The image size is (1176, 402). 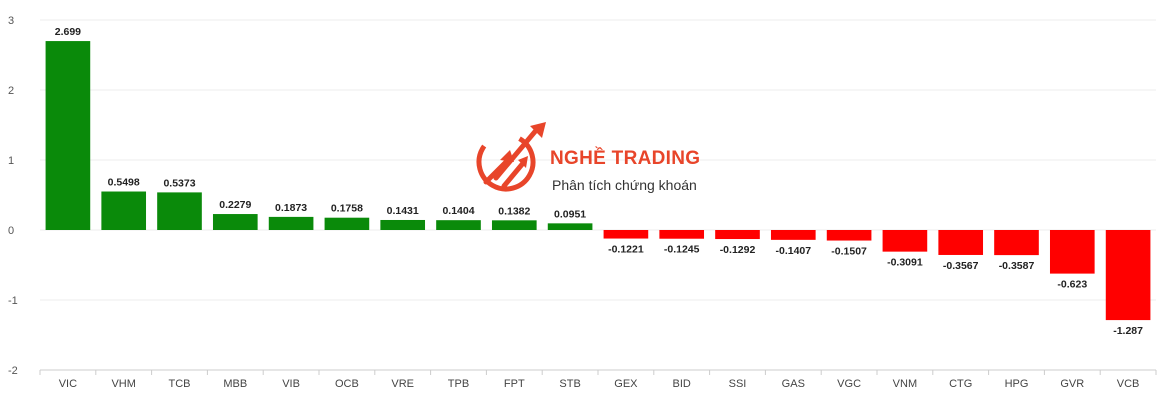 I want to click on watermark: NGHỀ TRADING Phân tích chứng khoán, so click(x=595, y=160).